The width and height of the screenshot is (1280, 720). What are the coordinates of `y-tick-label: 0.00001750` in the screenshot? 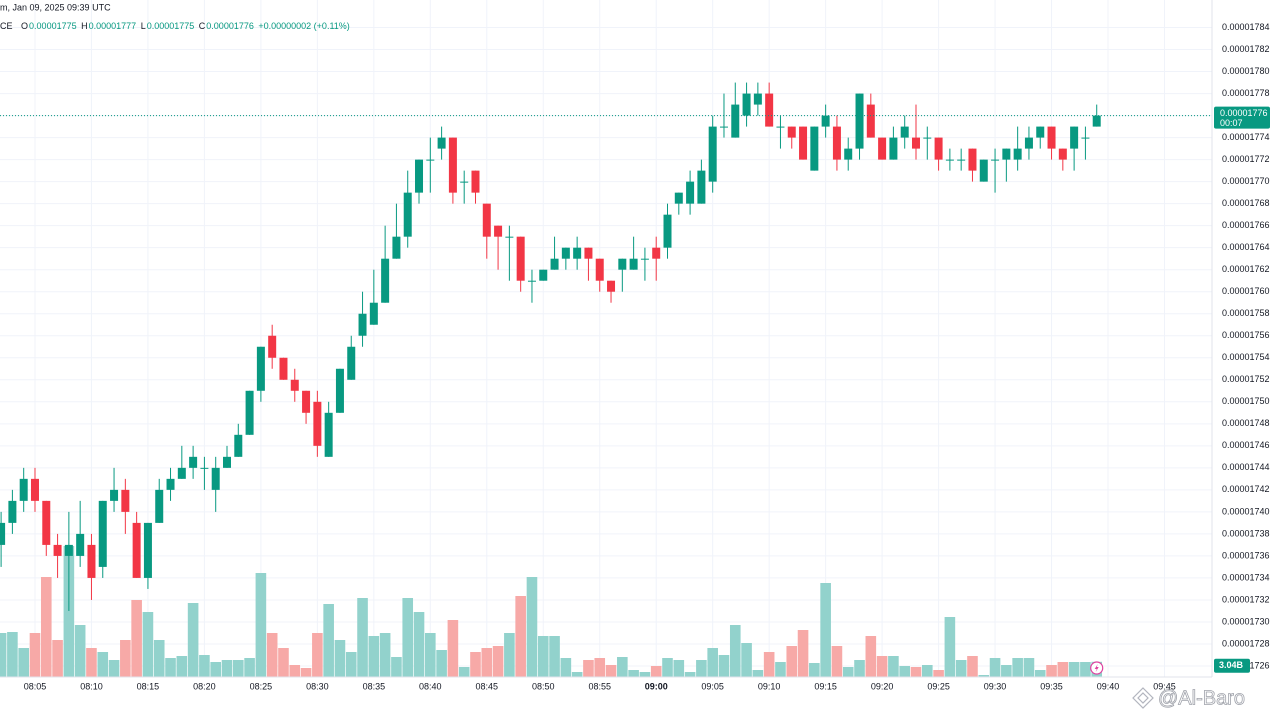 It's located at (1246, 401).